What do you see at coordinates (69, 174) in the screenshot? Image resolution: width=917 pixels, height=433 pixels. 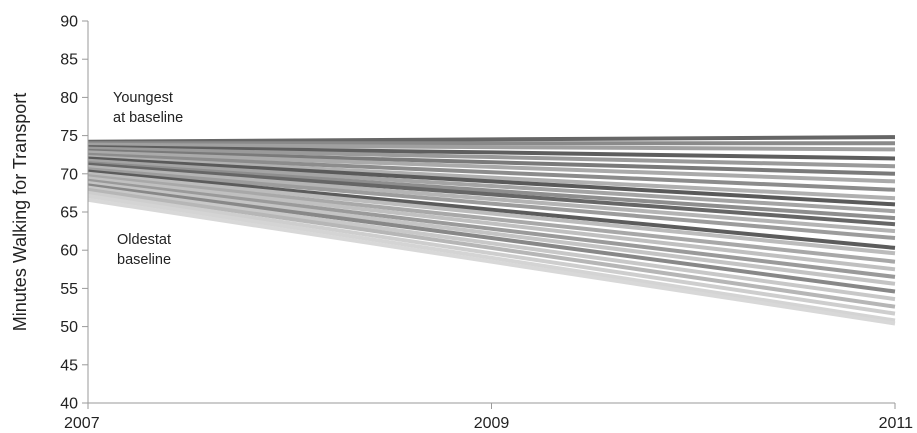 I see `y-tick-label-70: 70` at bounding box center [69, 174].